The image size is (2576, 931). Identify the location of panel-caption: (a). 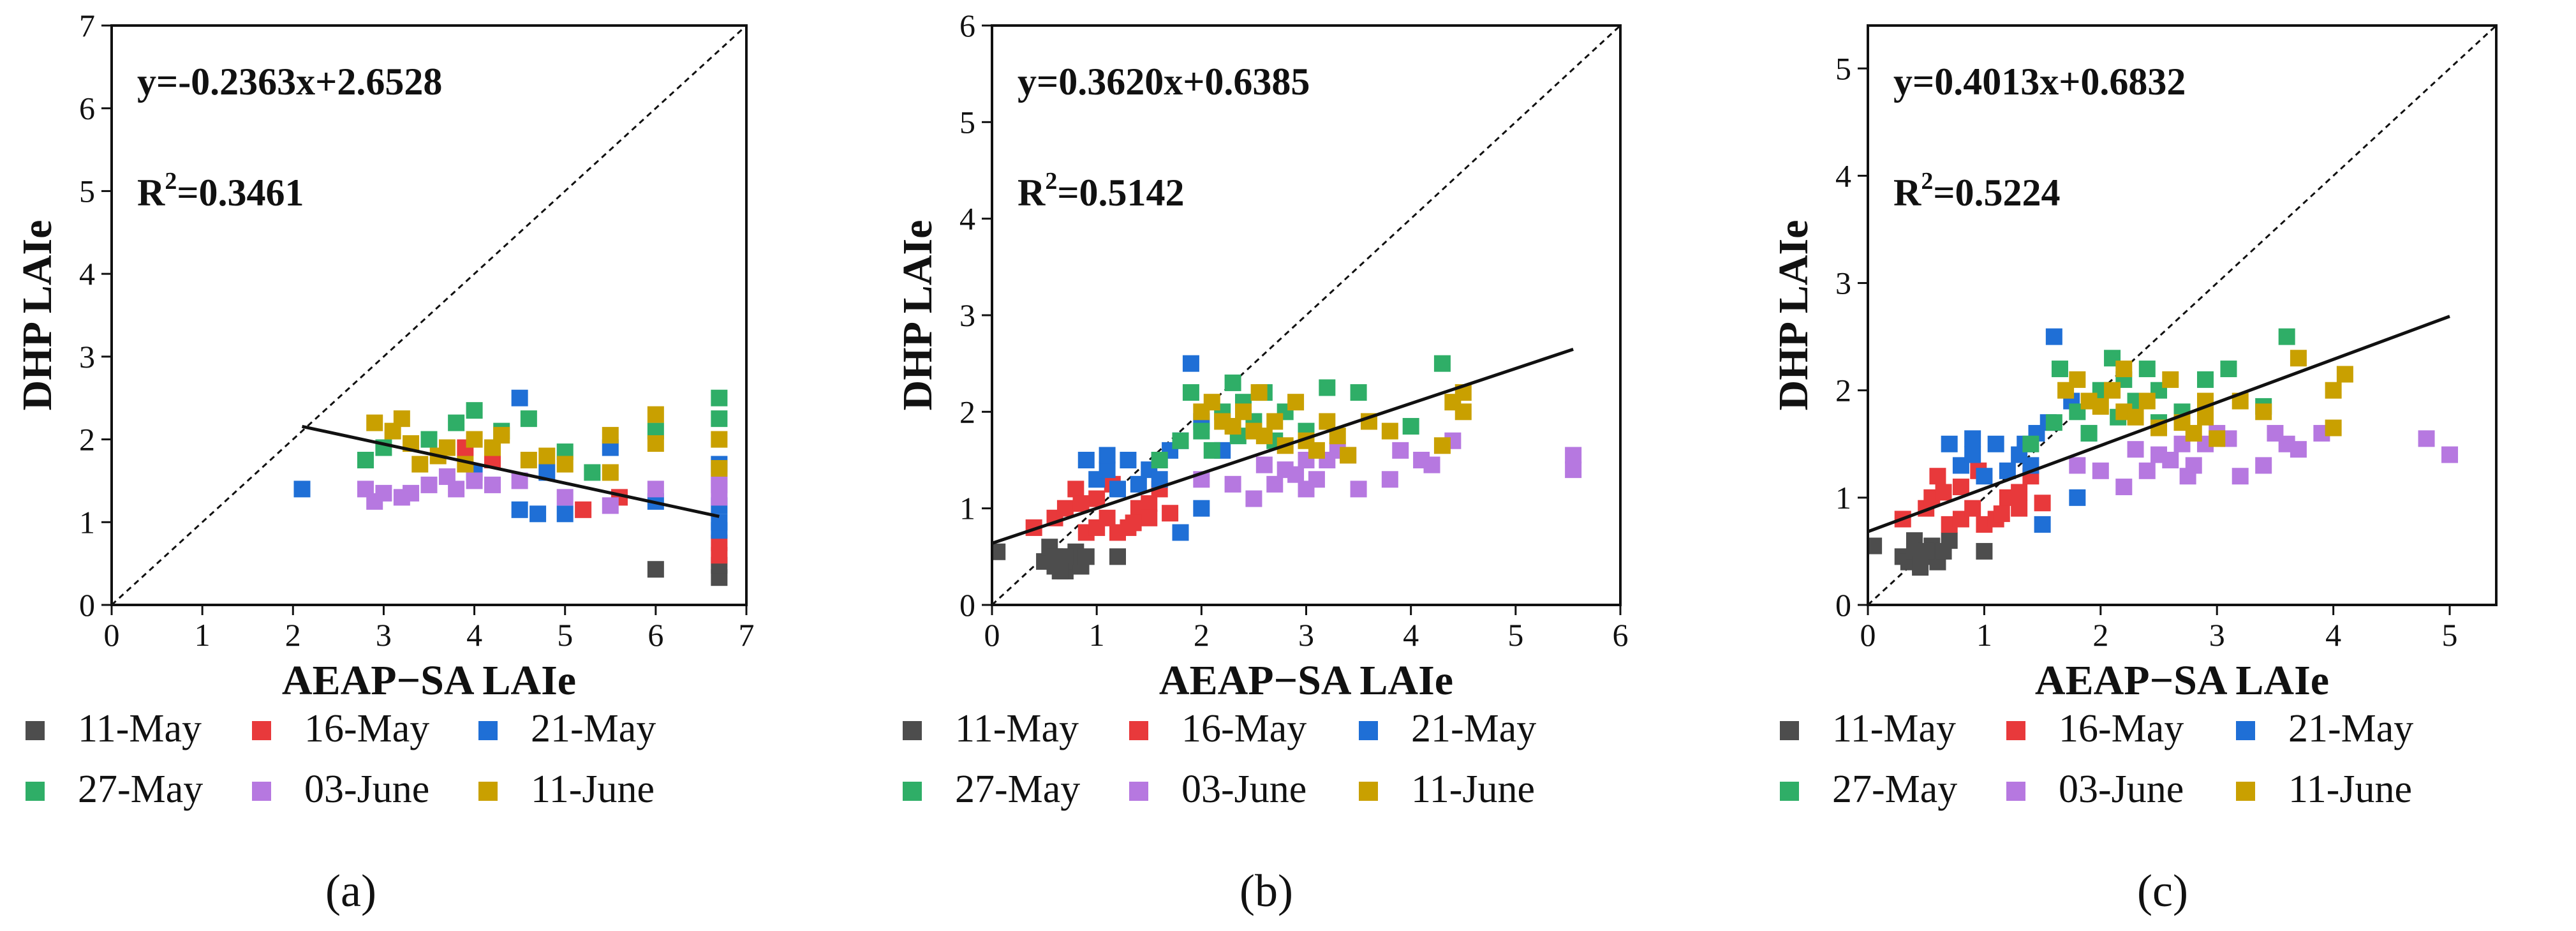
(350, 890).